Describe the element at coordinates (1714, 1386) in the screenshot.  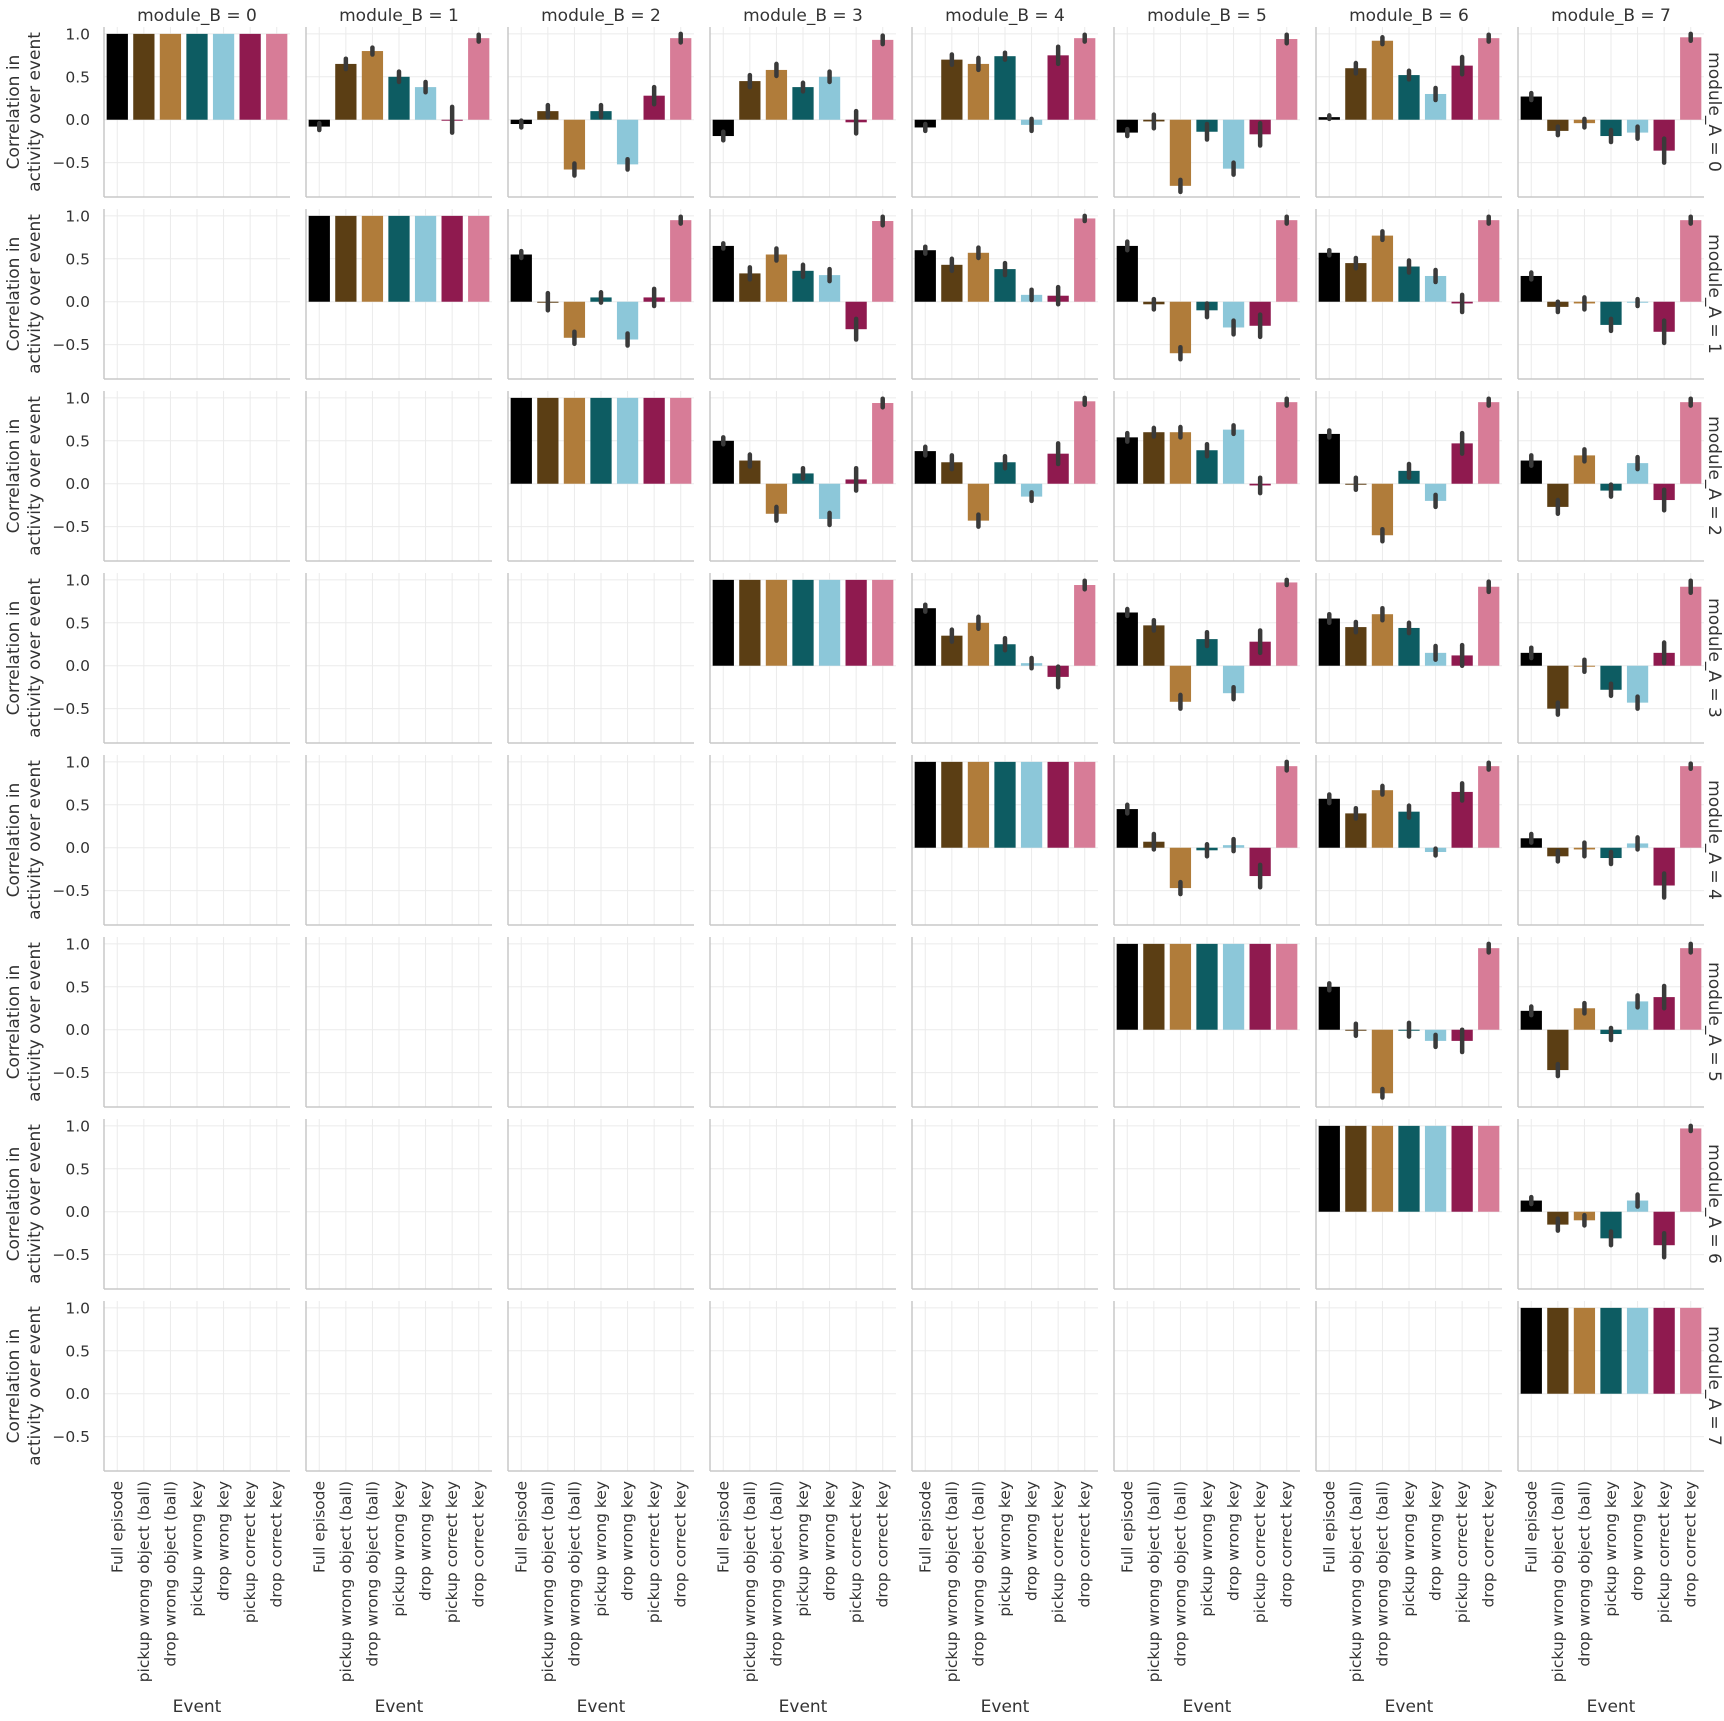
I see `row-title: module_A = 7` at that location.